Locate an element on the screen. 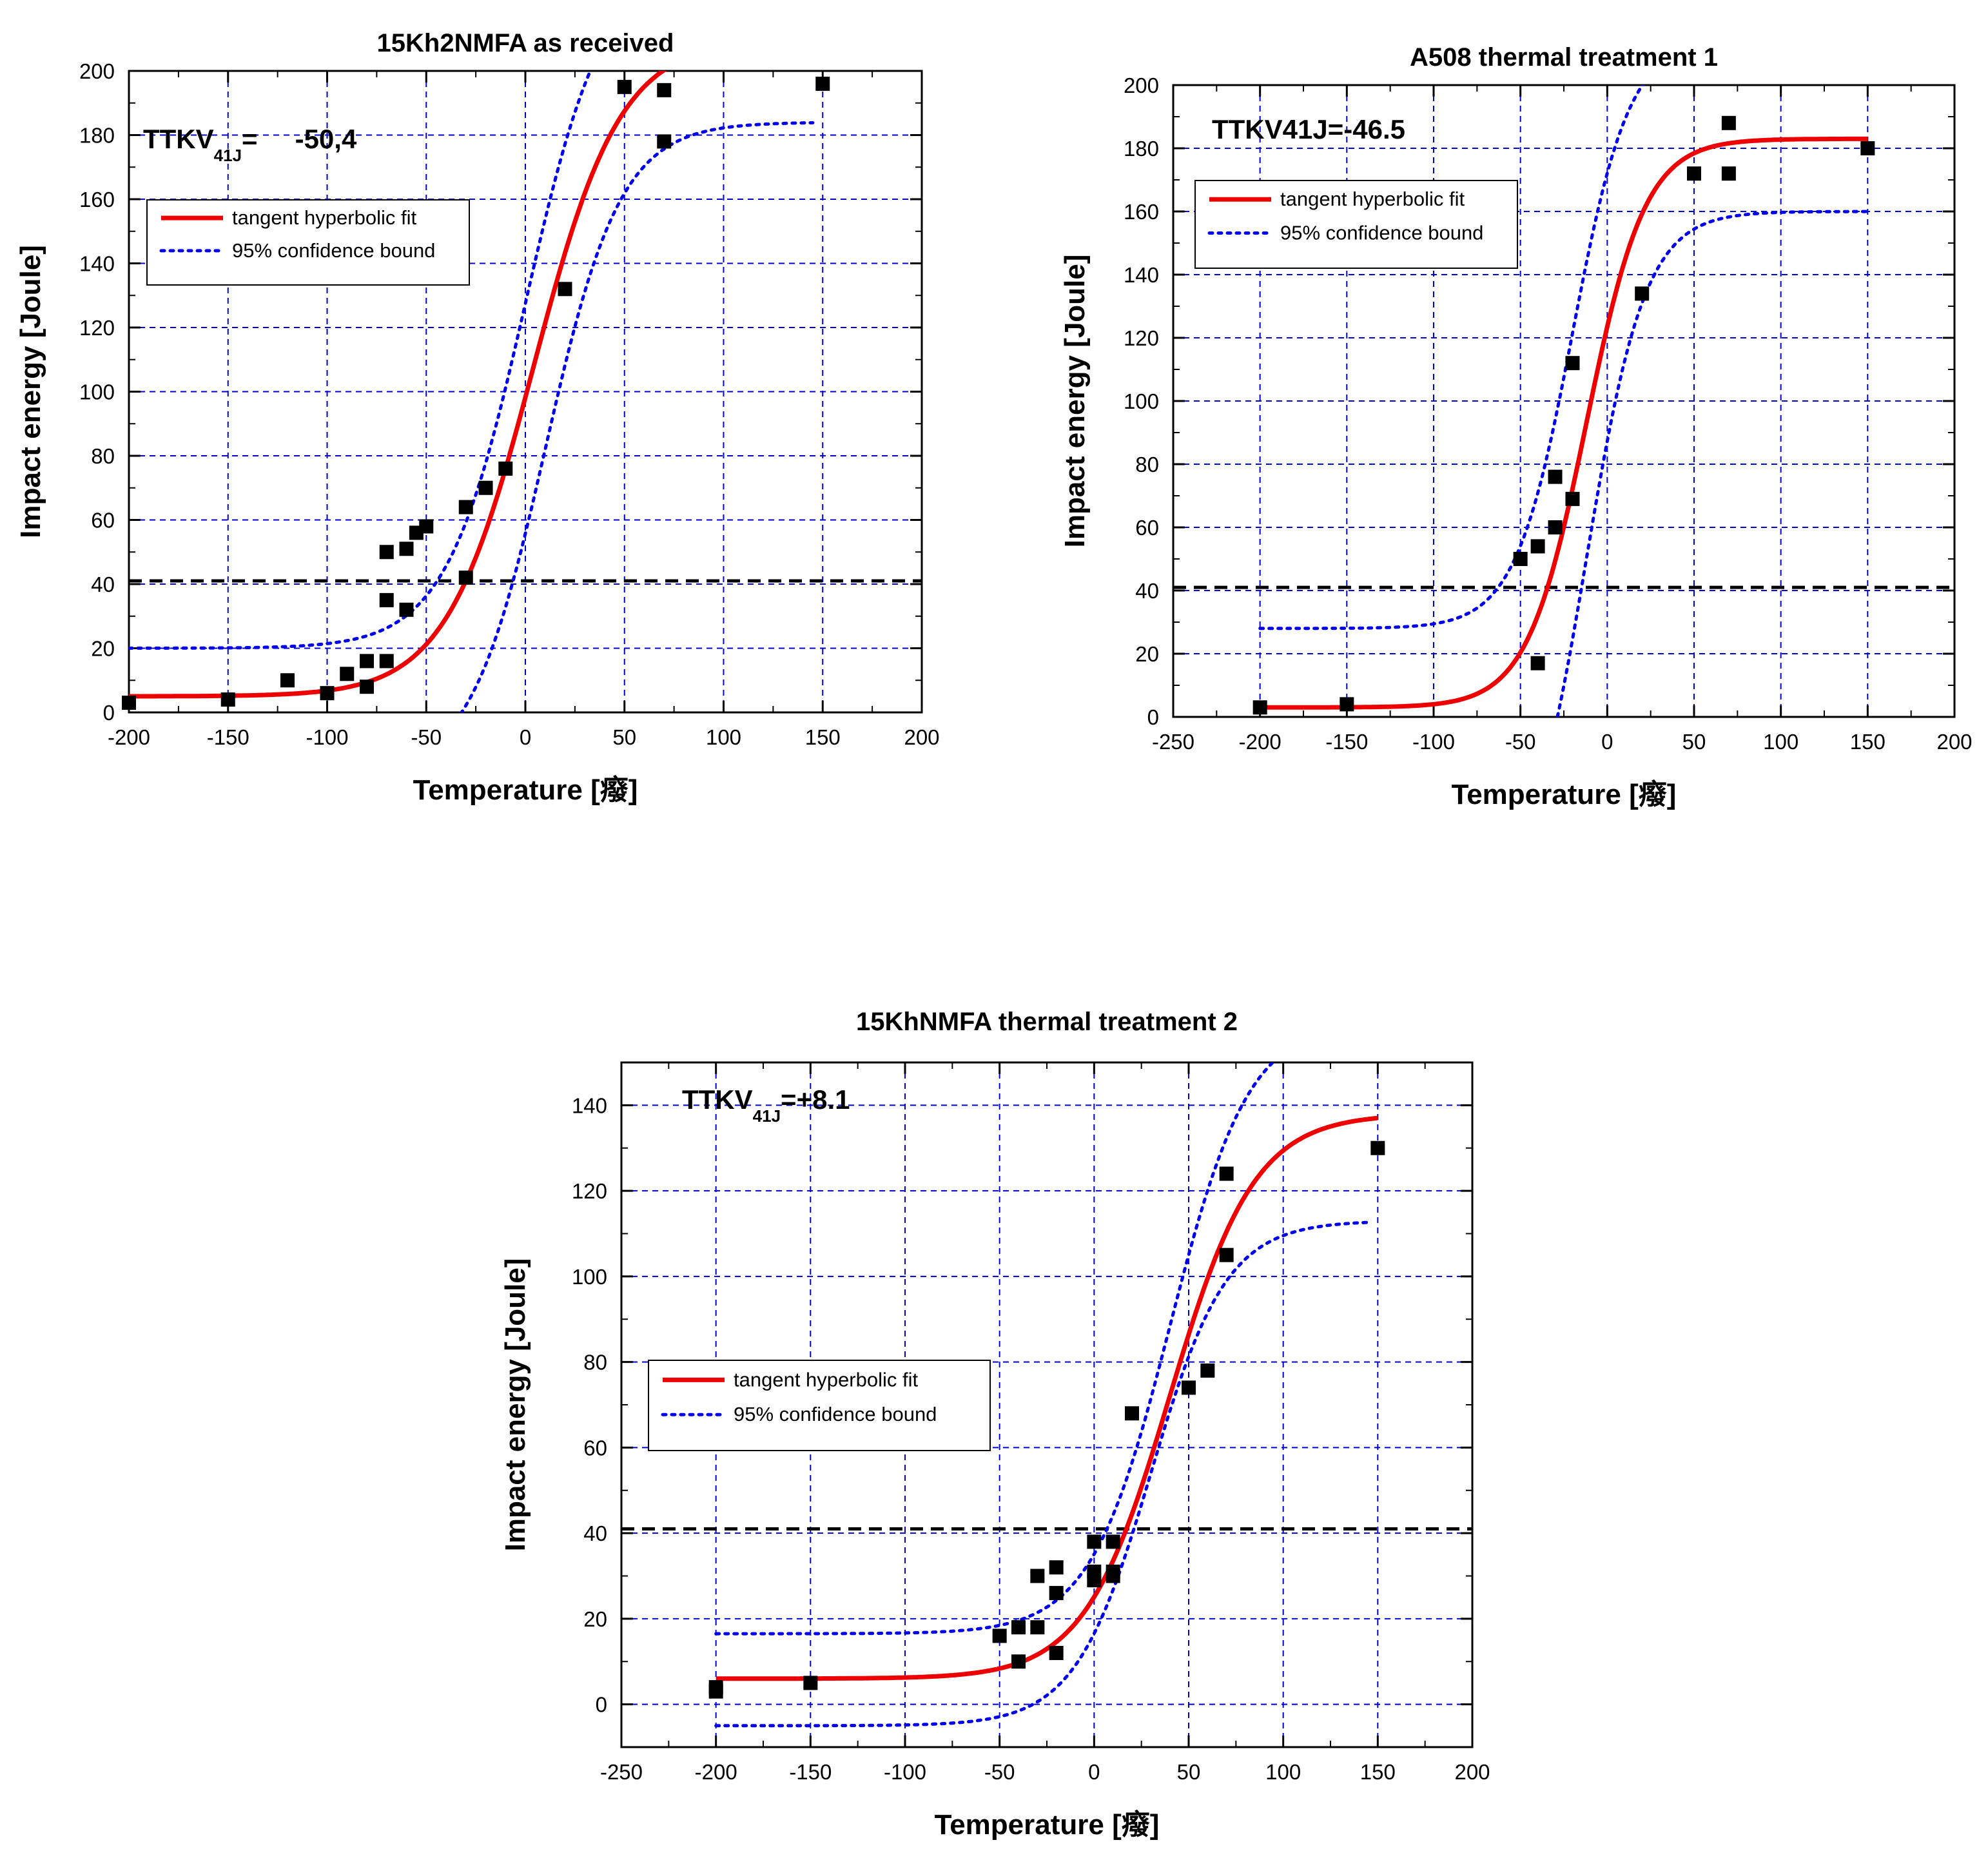 The image size is (1988, 1858). x-tick-label: -250 is located at coordinates (622, 1772).